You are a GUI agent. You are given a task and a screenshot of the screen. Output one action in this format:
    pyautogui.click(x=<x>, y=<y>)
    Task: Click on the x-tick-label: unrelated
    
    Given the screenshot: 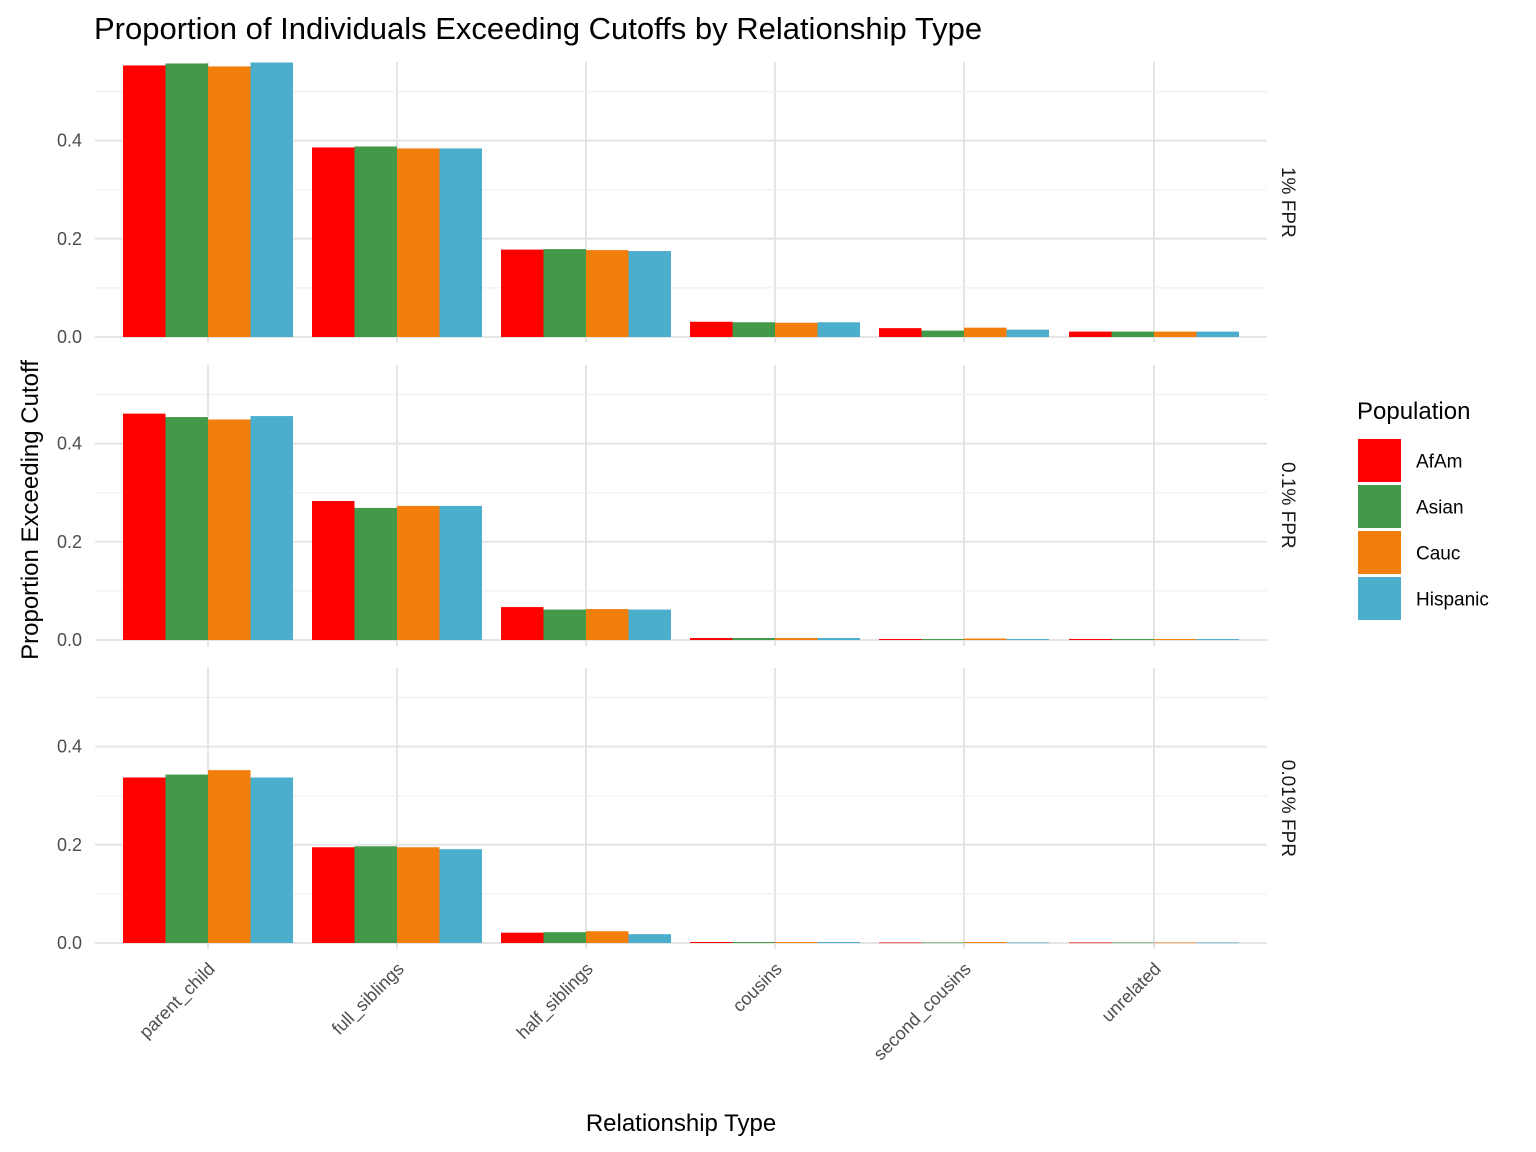 What is the action you would take?
    pyautogui.click(x=1131, y=992)
    